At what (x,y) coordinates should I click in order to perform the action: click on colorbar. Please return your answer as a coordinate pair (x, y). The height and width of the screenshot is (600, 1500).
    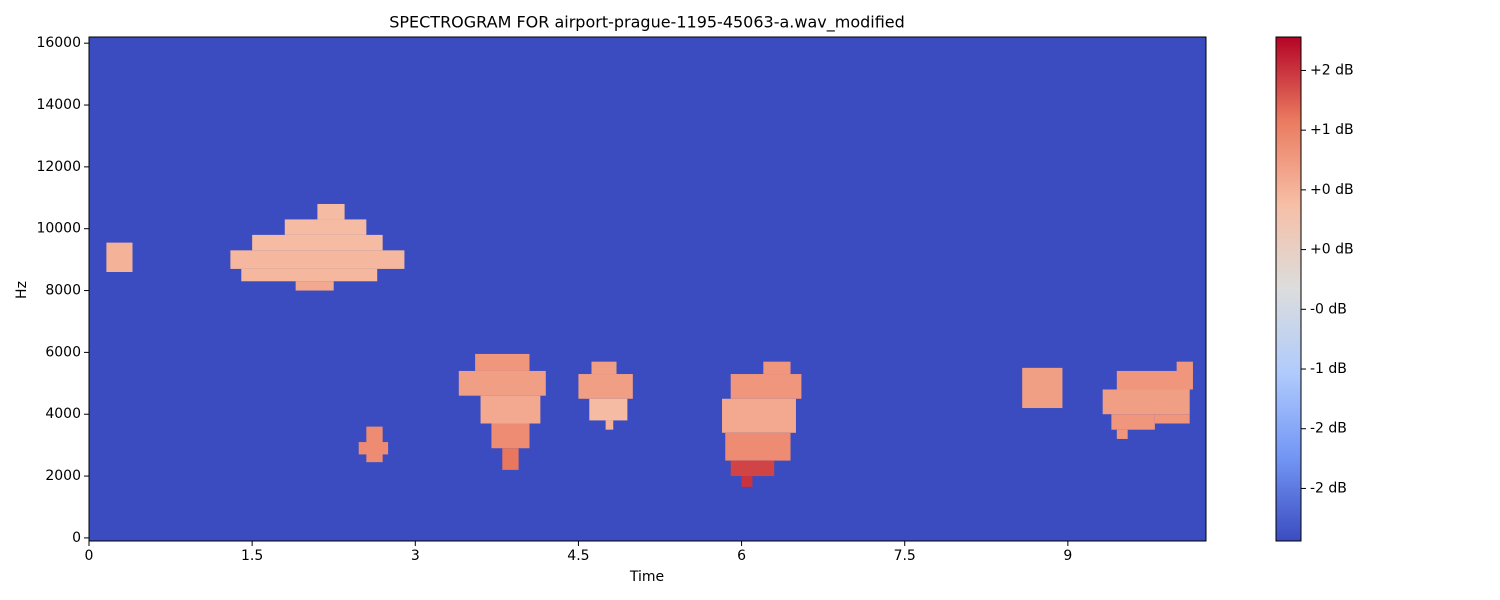
    Looking at the image, I should click on (1288, 289).